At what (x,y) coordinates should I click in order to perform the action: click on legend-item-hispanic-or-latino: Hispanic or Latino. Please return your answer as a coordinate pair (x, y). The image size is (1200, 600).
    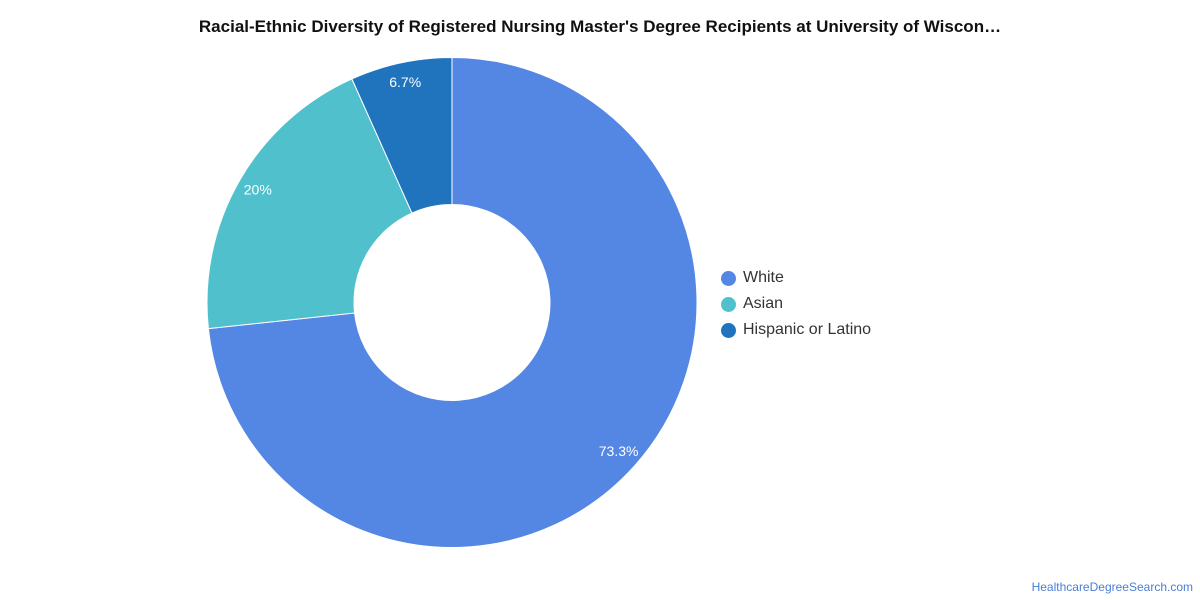
    Looking at the image, I should click on (796, 330).